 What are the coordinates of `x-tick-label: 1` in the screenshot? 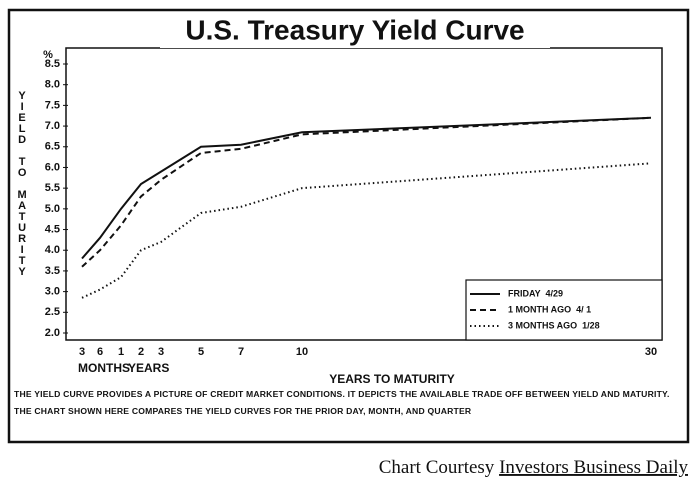 It's located at (121, 352).